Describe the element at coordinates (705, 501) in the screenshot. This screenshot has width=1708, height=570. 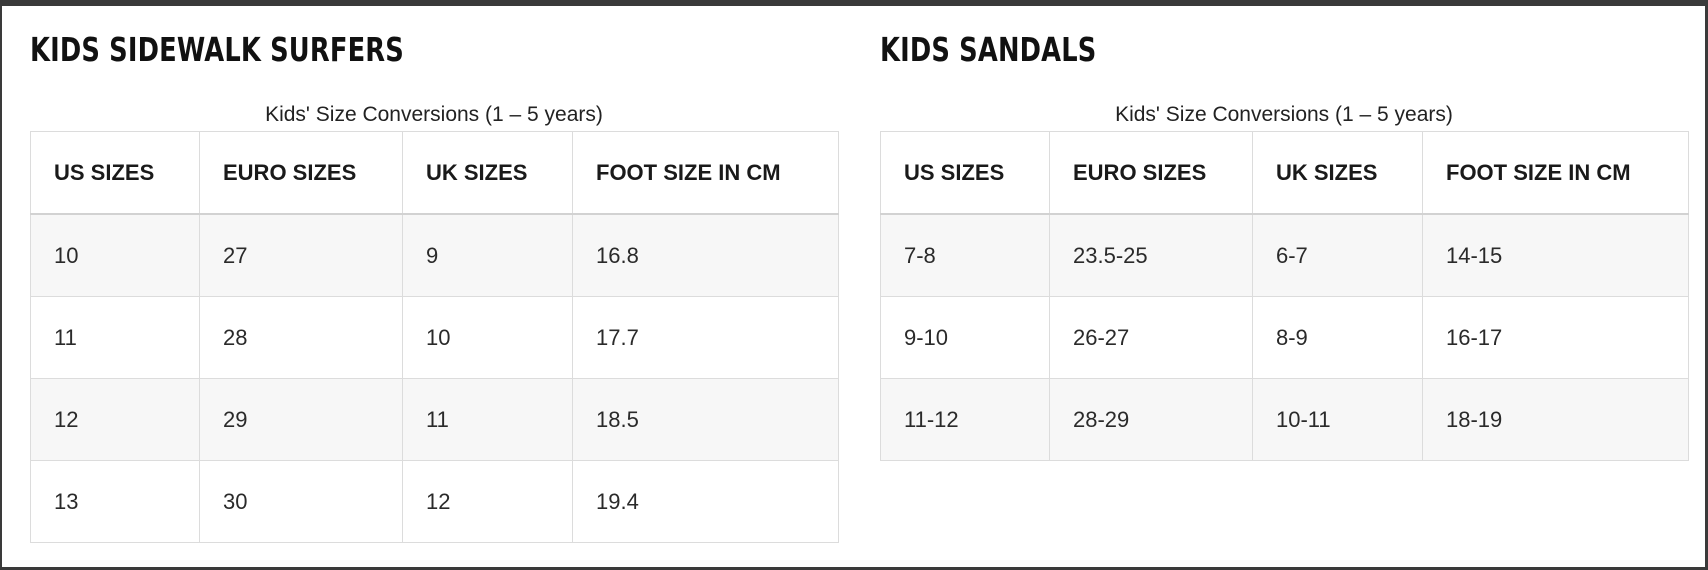
I see `cell-foot-cm: 19.4` at that location.